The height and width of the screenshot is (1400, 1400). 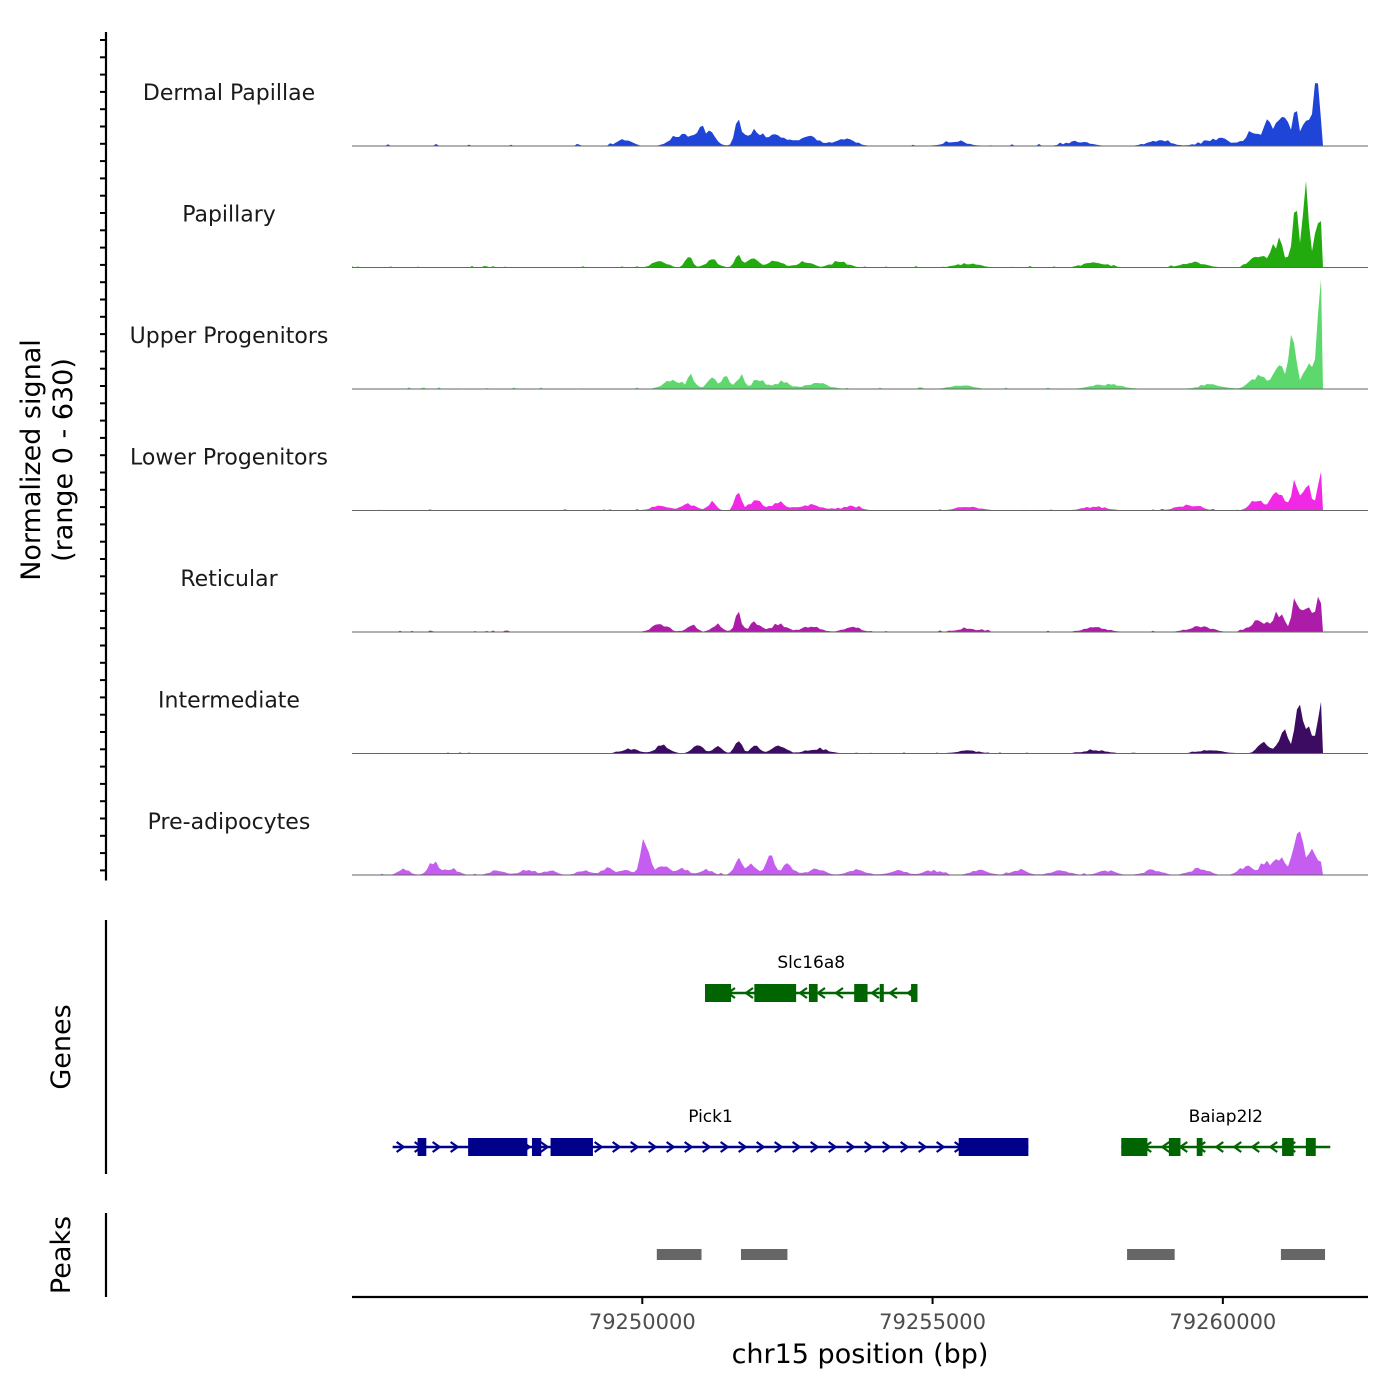 What do you see at coordinates (229, 458) in the screenshot?
I see `track-label: Lower Progenitors` at bounding box center [229, 458].